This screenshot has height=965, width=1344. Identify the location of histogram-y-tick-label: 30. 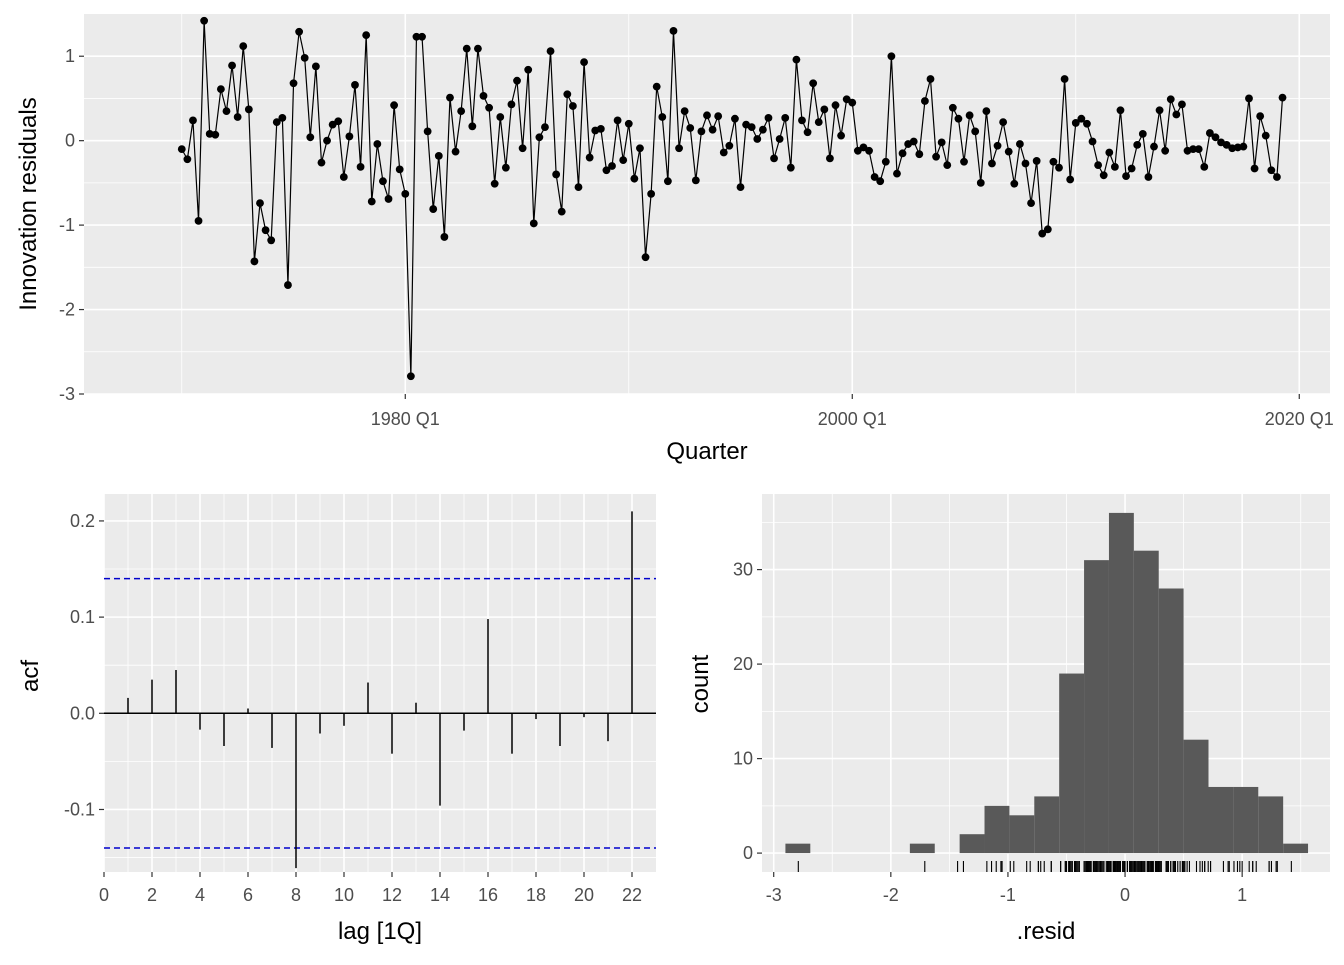
(743, 570).